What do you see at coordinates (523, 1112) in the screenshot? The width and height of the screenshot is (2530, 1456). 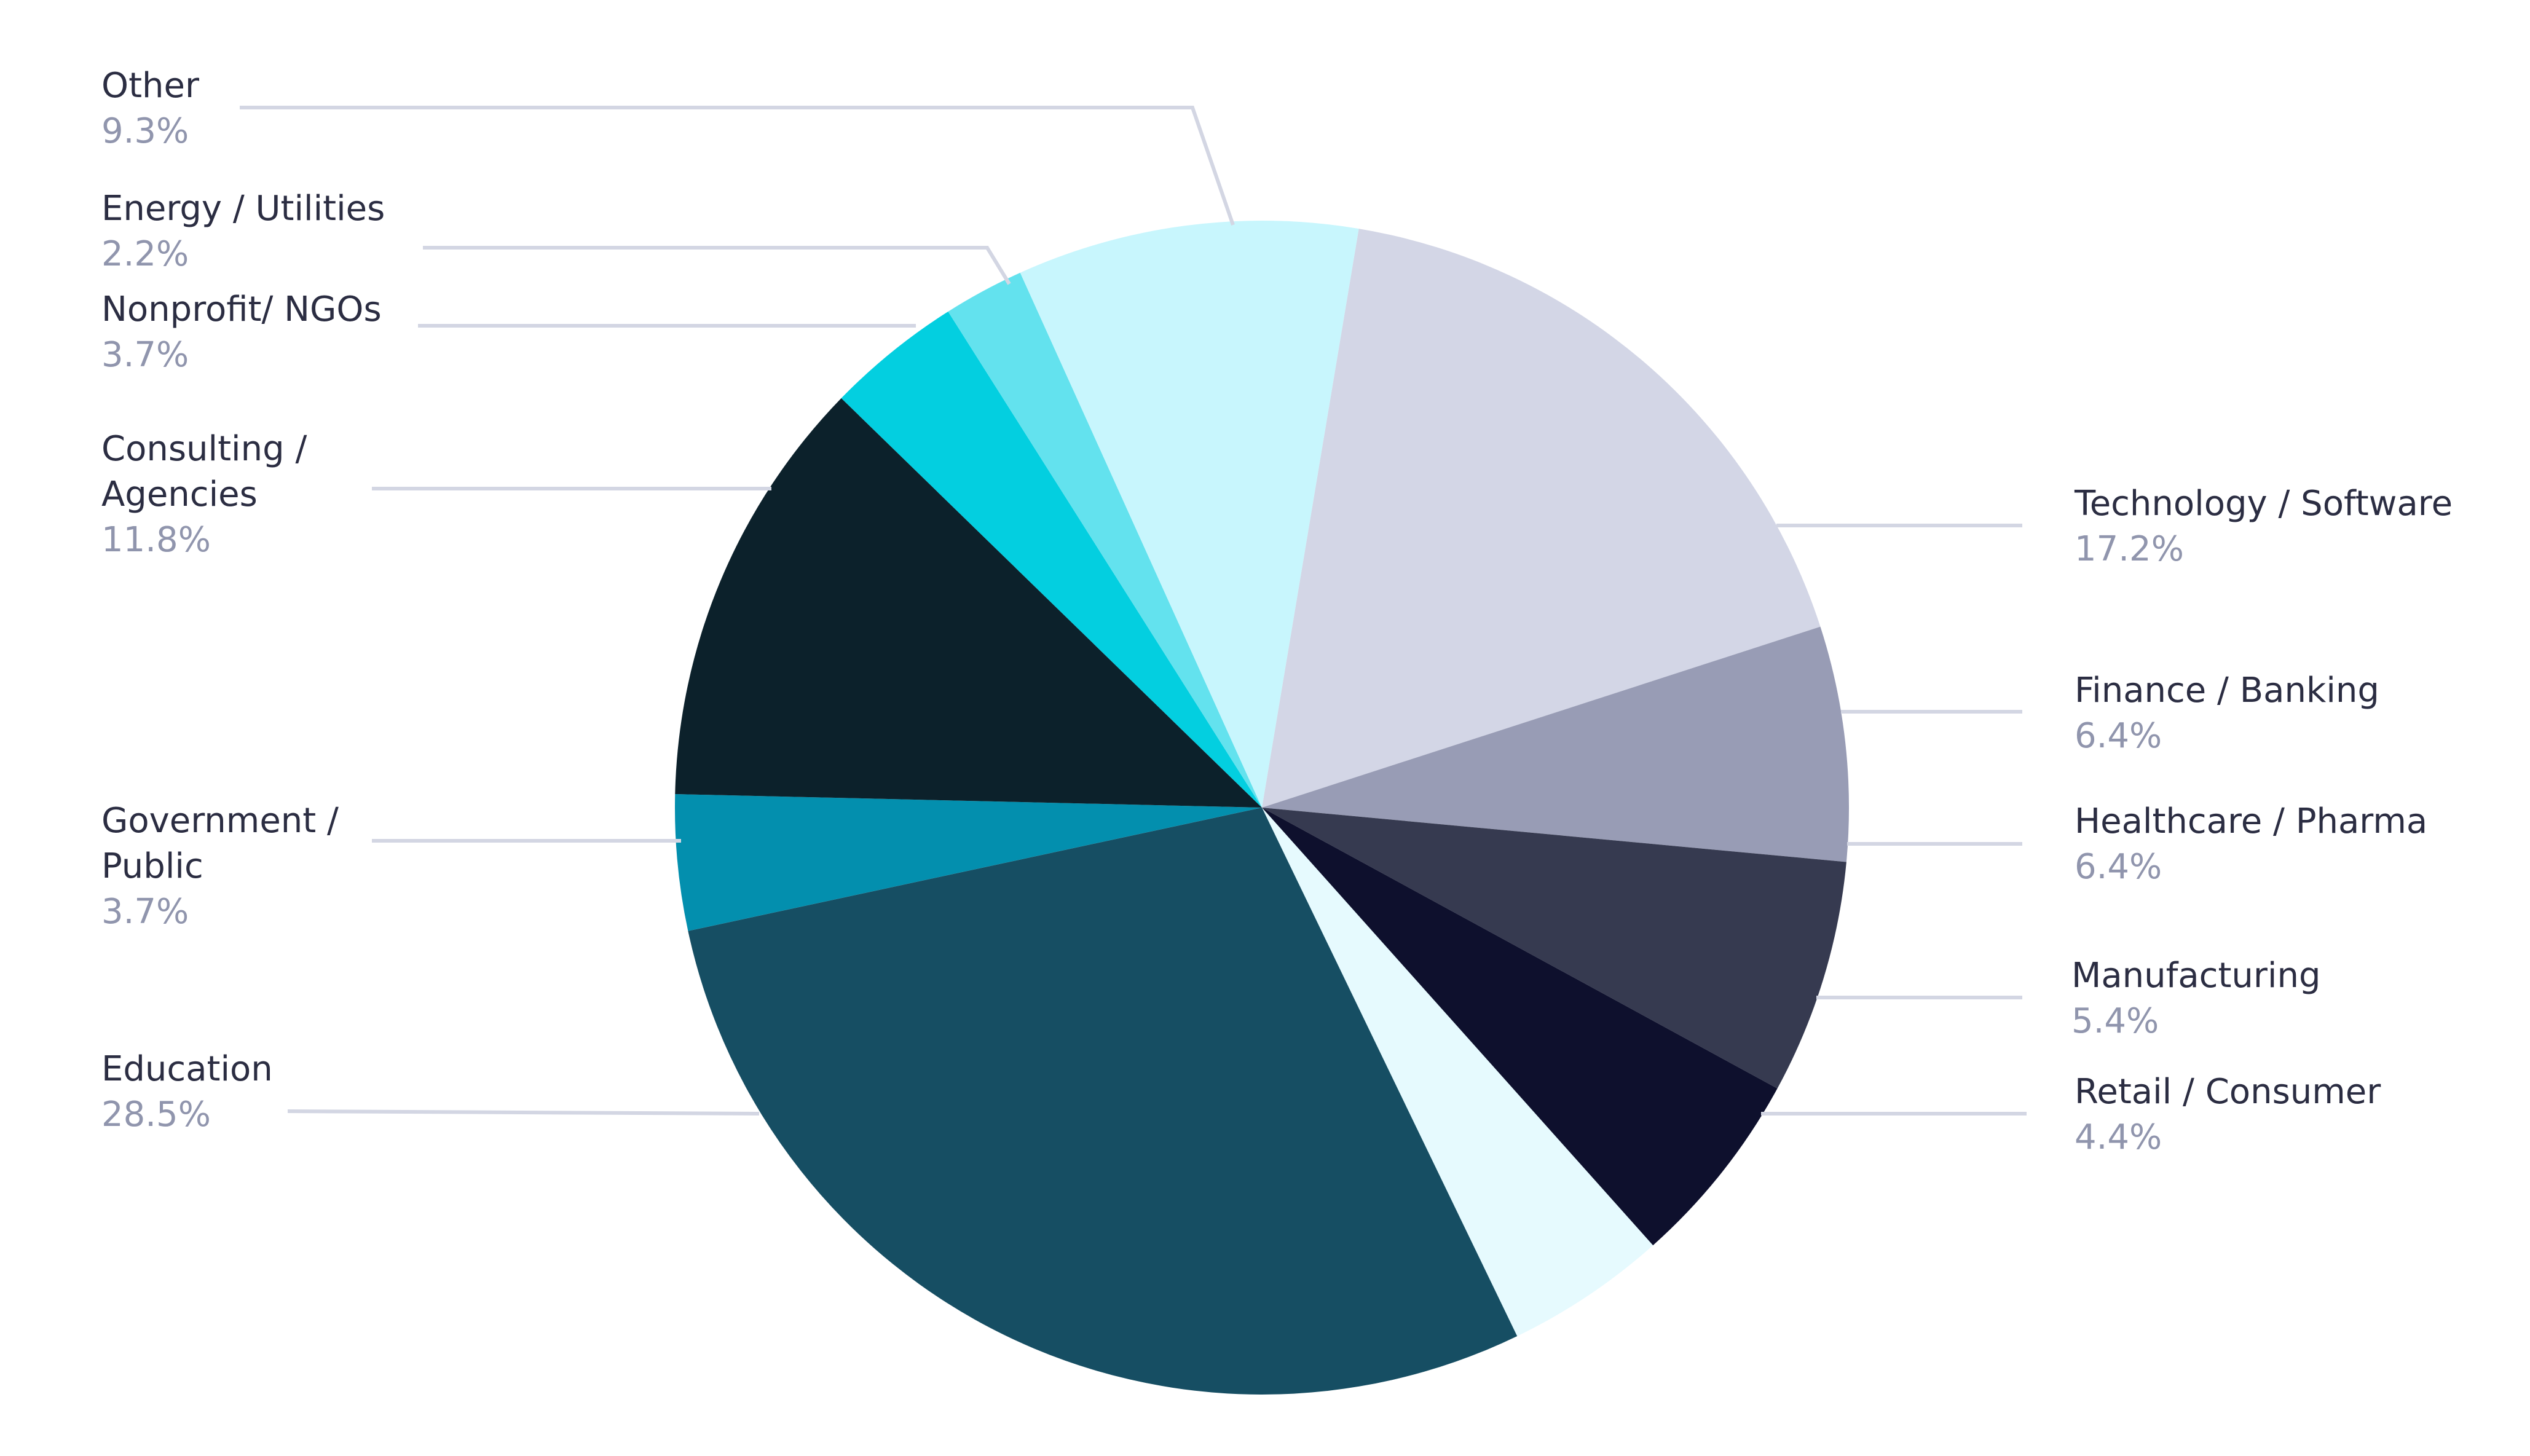 I see `leader-line-education` at bounding box center [523, 1112].